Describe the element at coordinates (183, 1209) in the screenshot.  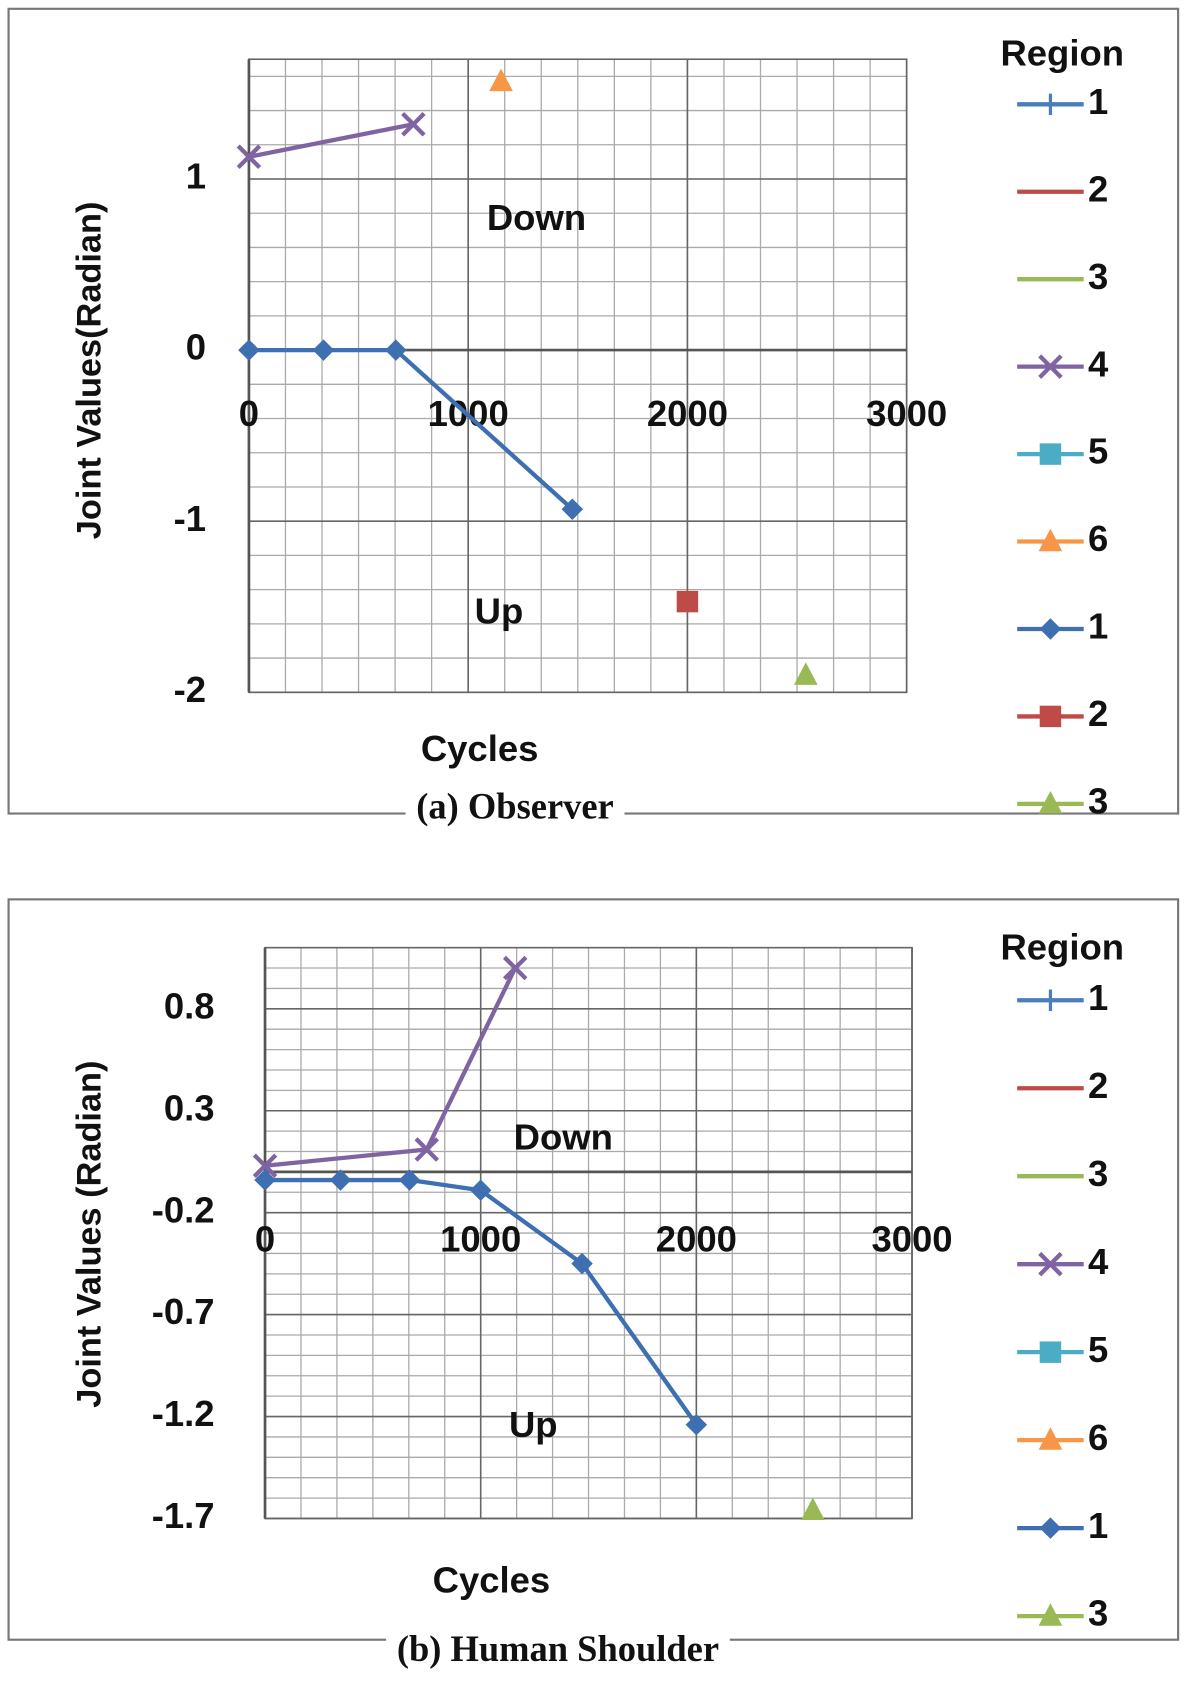
I see `y-tick-label: -0.2` at that location.